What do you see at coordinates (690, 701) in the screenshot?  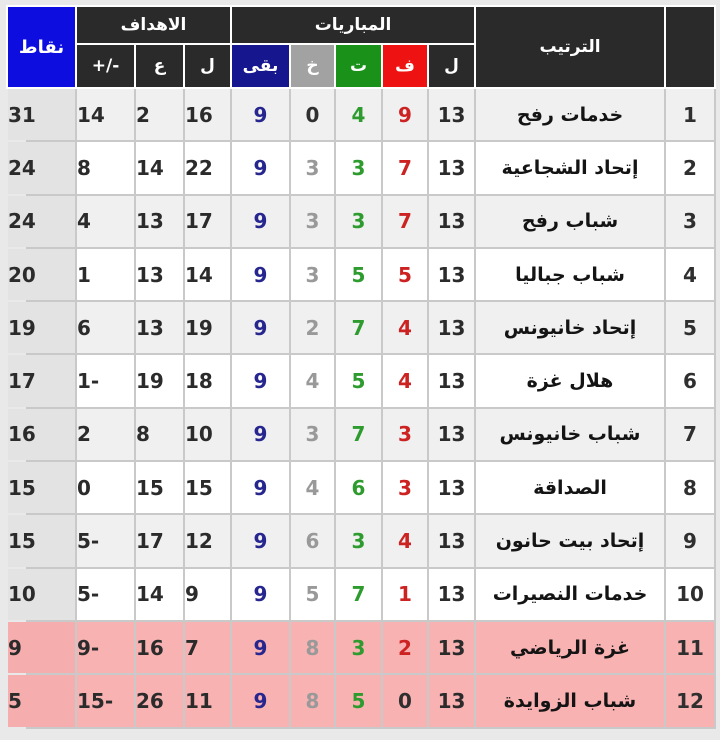 I see `rank-cell: 12` at bounding box center [690, 701].